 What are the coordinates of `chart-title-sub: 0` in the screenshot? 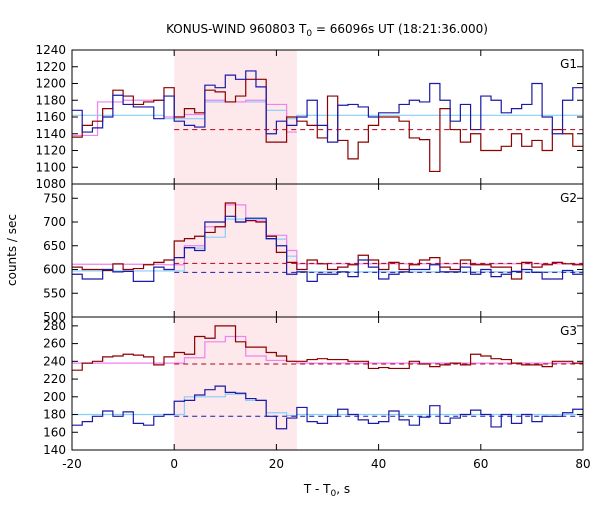 It's located at (309, 34).